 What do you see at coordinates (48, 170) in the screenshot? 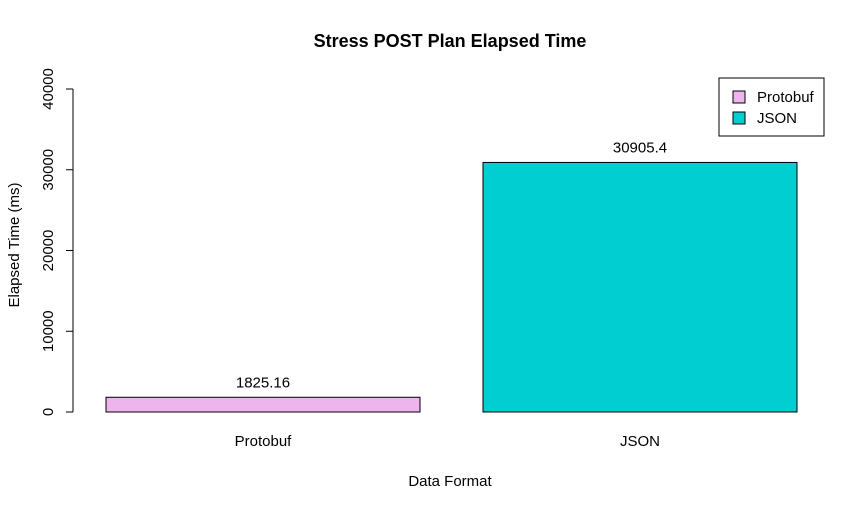
I see `y-tick-label: 30000` at bounding box center [48, 170].